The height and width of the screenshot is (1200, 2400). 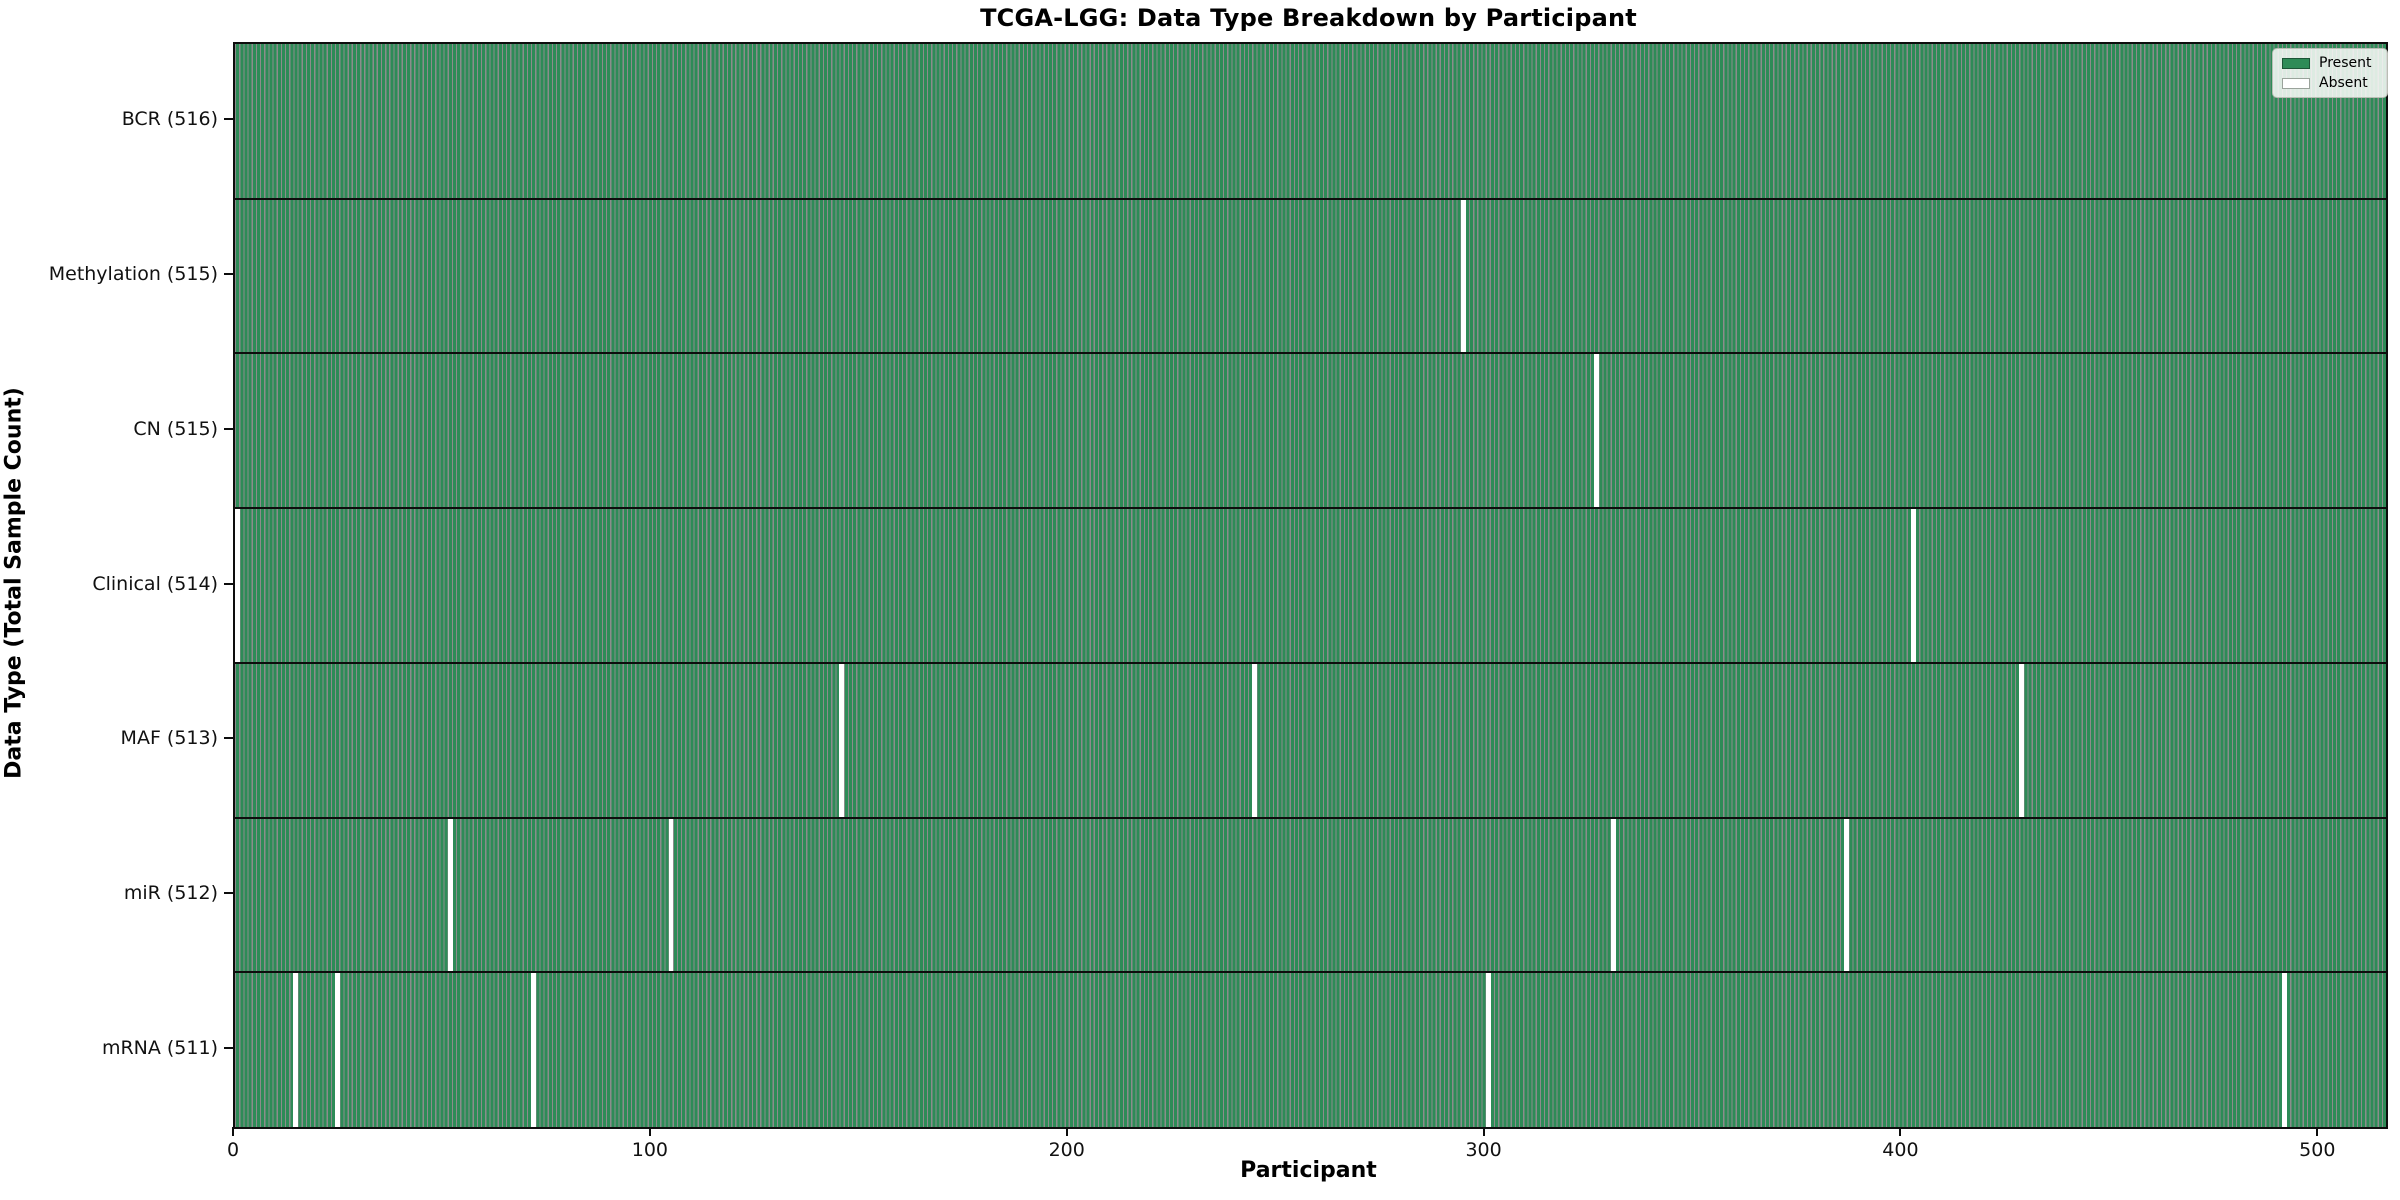 What do you see at coordinates (169, 119) in the screenshot?
I see `y-tick-label: BCR (516)` at bounding box center [169, 119].